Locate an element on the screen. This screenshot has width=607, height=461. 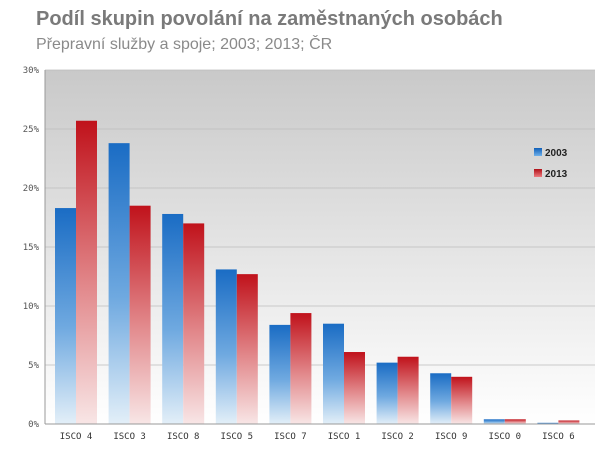
y-tick-label: 0% is located at coordinates (33, 425).